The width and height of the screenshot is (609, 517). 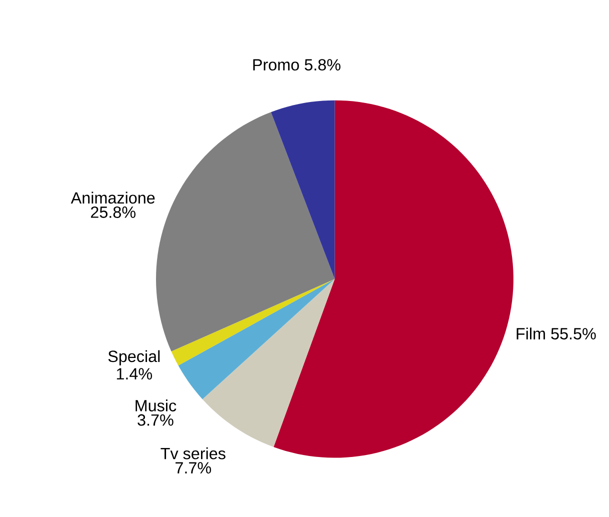 I want to click on data-label: 25.8%, so click(x=113, y=212).